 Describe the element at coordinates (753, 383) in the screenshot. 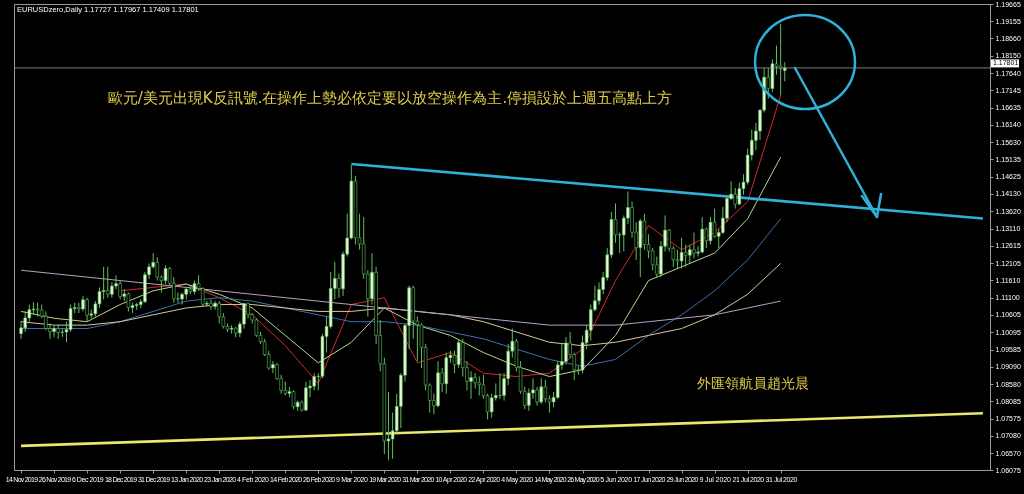

I see `annotation: 外匯領航員趙光晨` at that location.